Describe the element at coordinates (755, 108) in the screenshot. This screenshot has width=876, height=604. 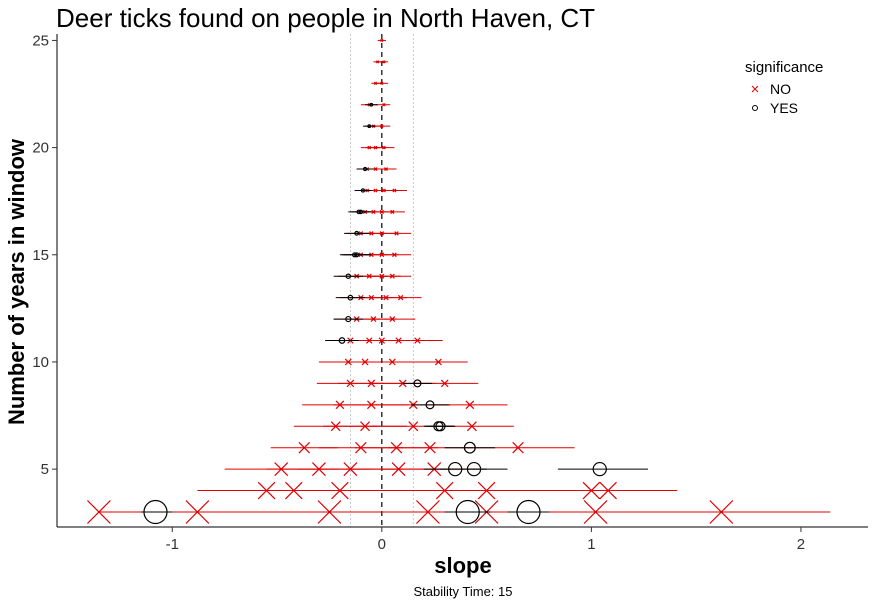
I see `legend-key-yes` at that location.